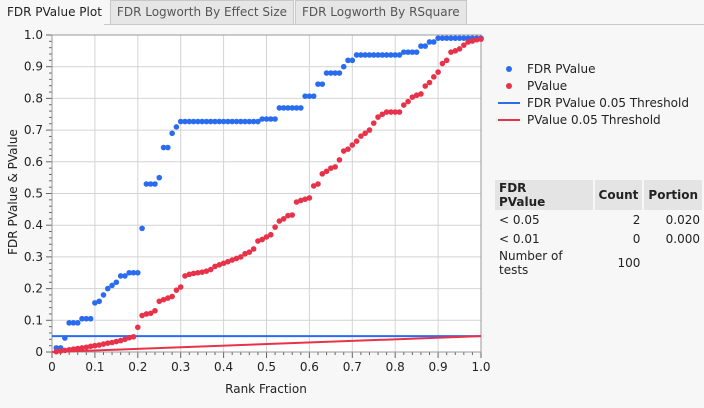 The image size is (704, 408). Describe the element at coordinates (33, 130) in the screenshot. I see `y-tick-label: 0.7` at that location.